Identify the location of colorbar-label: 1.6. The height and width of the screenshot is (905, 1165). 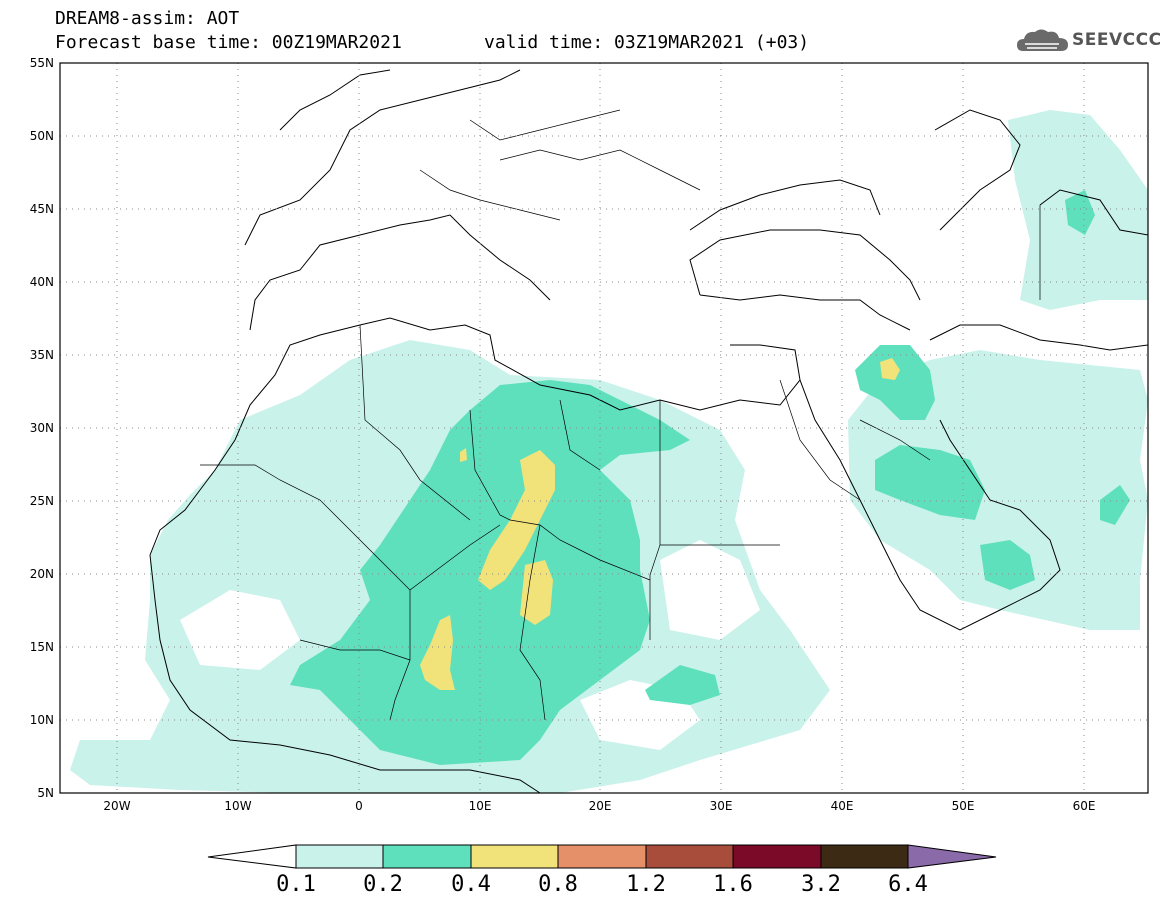
(733, 884).